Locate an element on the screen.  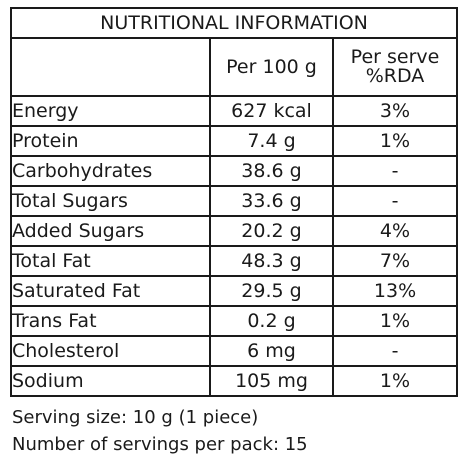
table-row: Total Fat 48.3 g 7% is located at coordinates (234, 261).